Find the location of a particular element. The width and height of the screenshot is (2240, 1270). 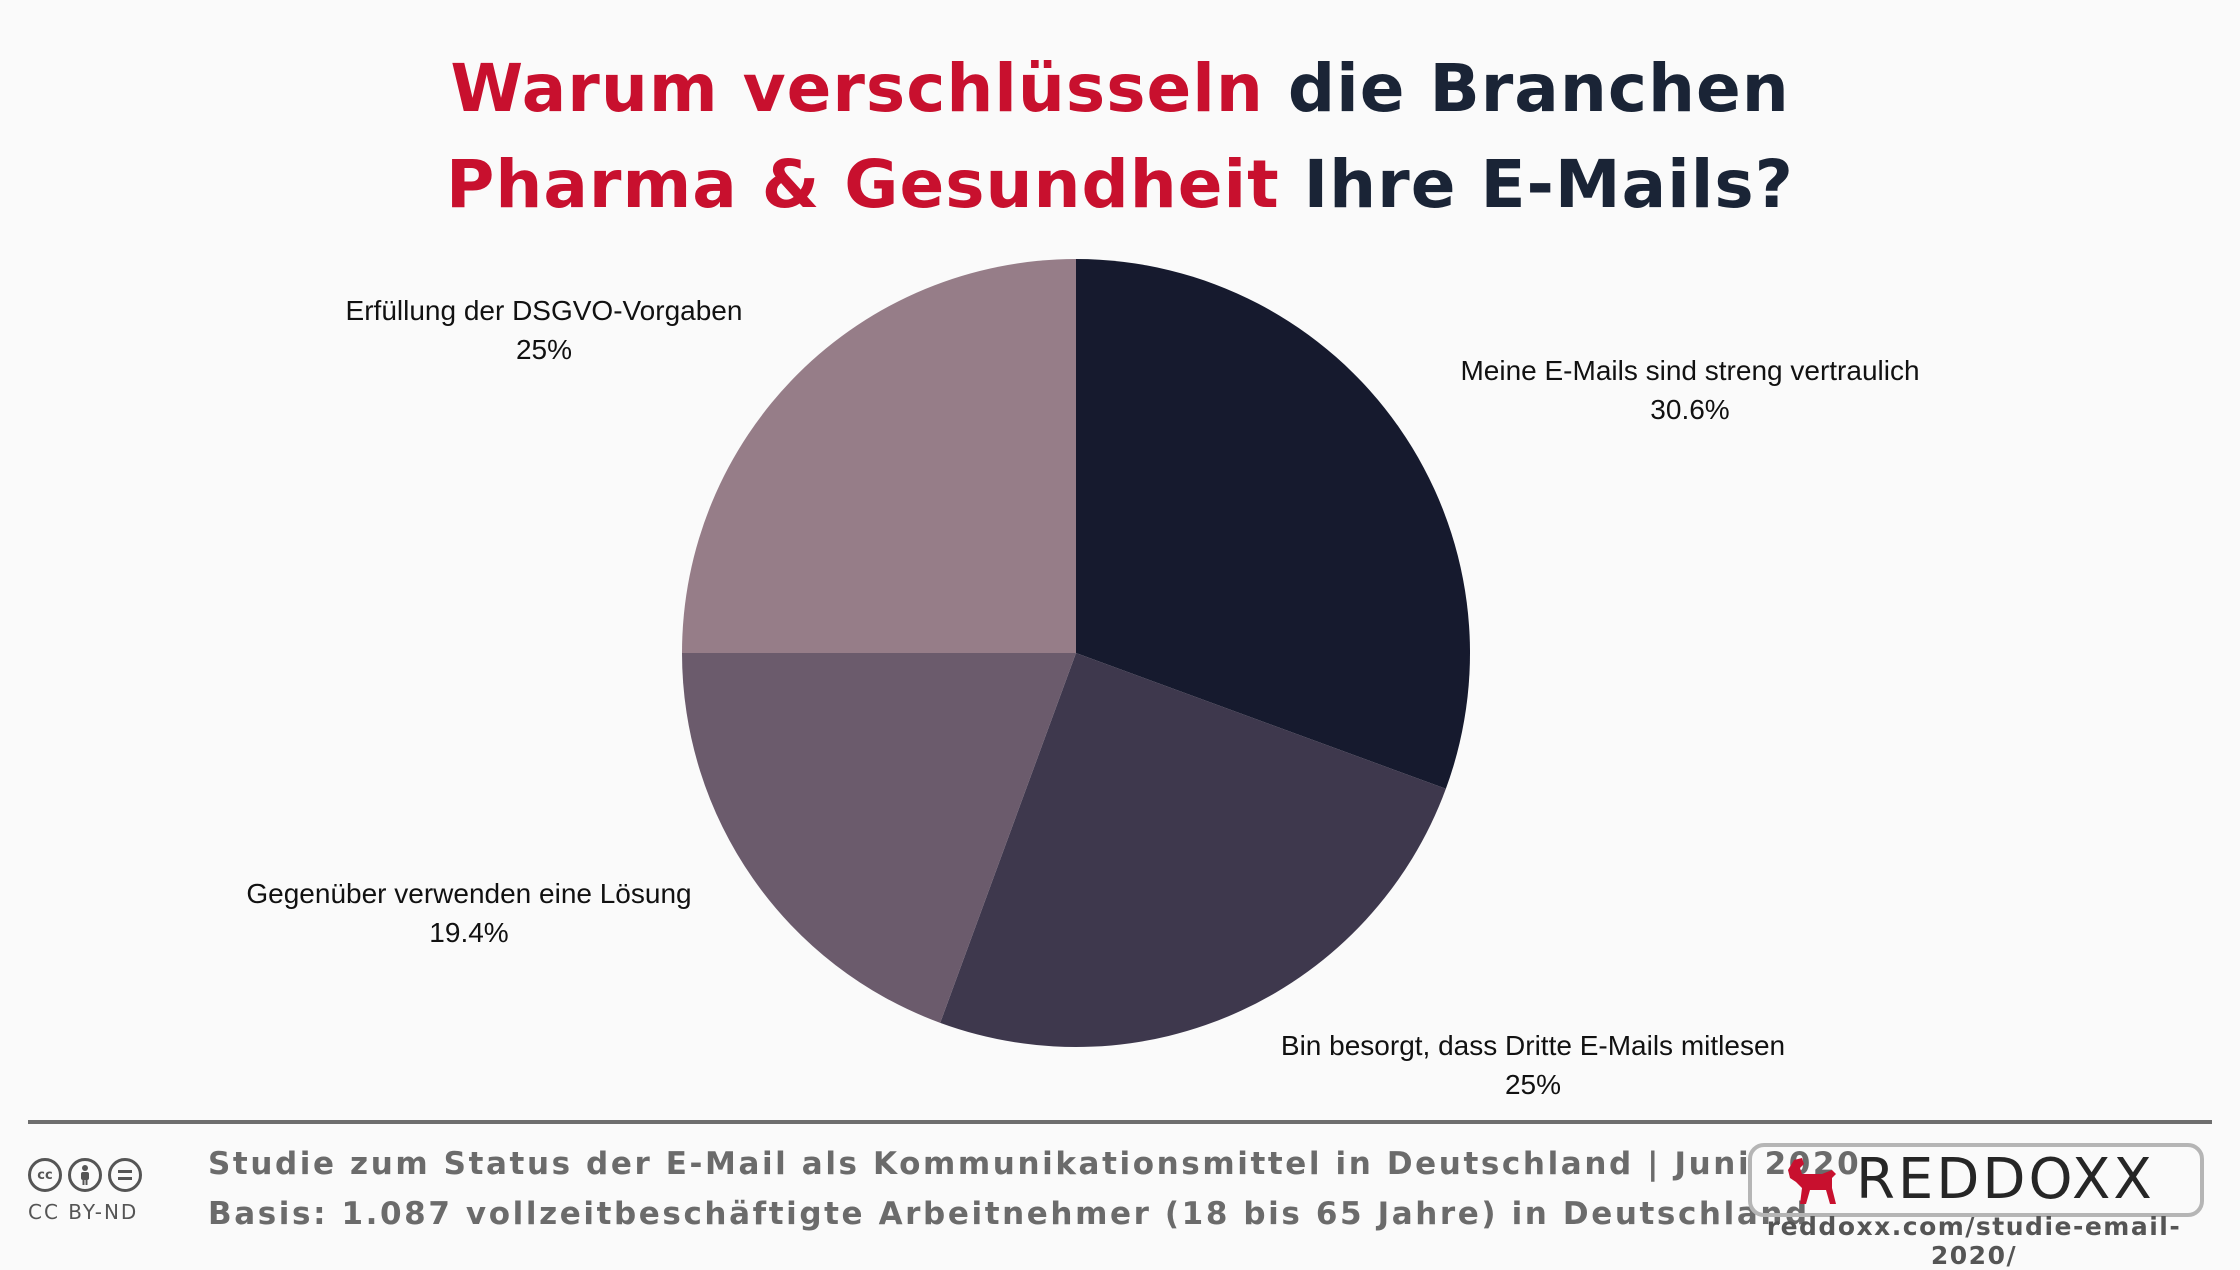

reddoxx-logo: REDDOXX is located at coordinates (1976, 1180).